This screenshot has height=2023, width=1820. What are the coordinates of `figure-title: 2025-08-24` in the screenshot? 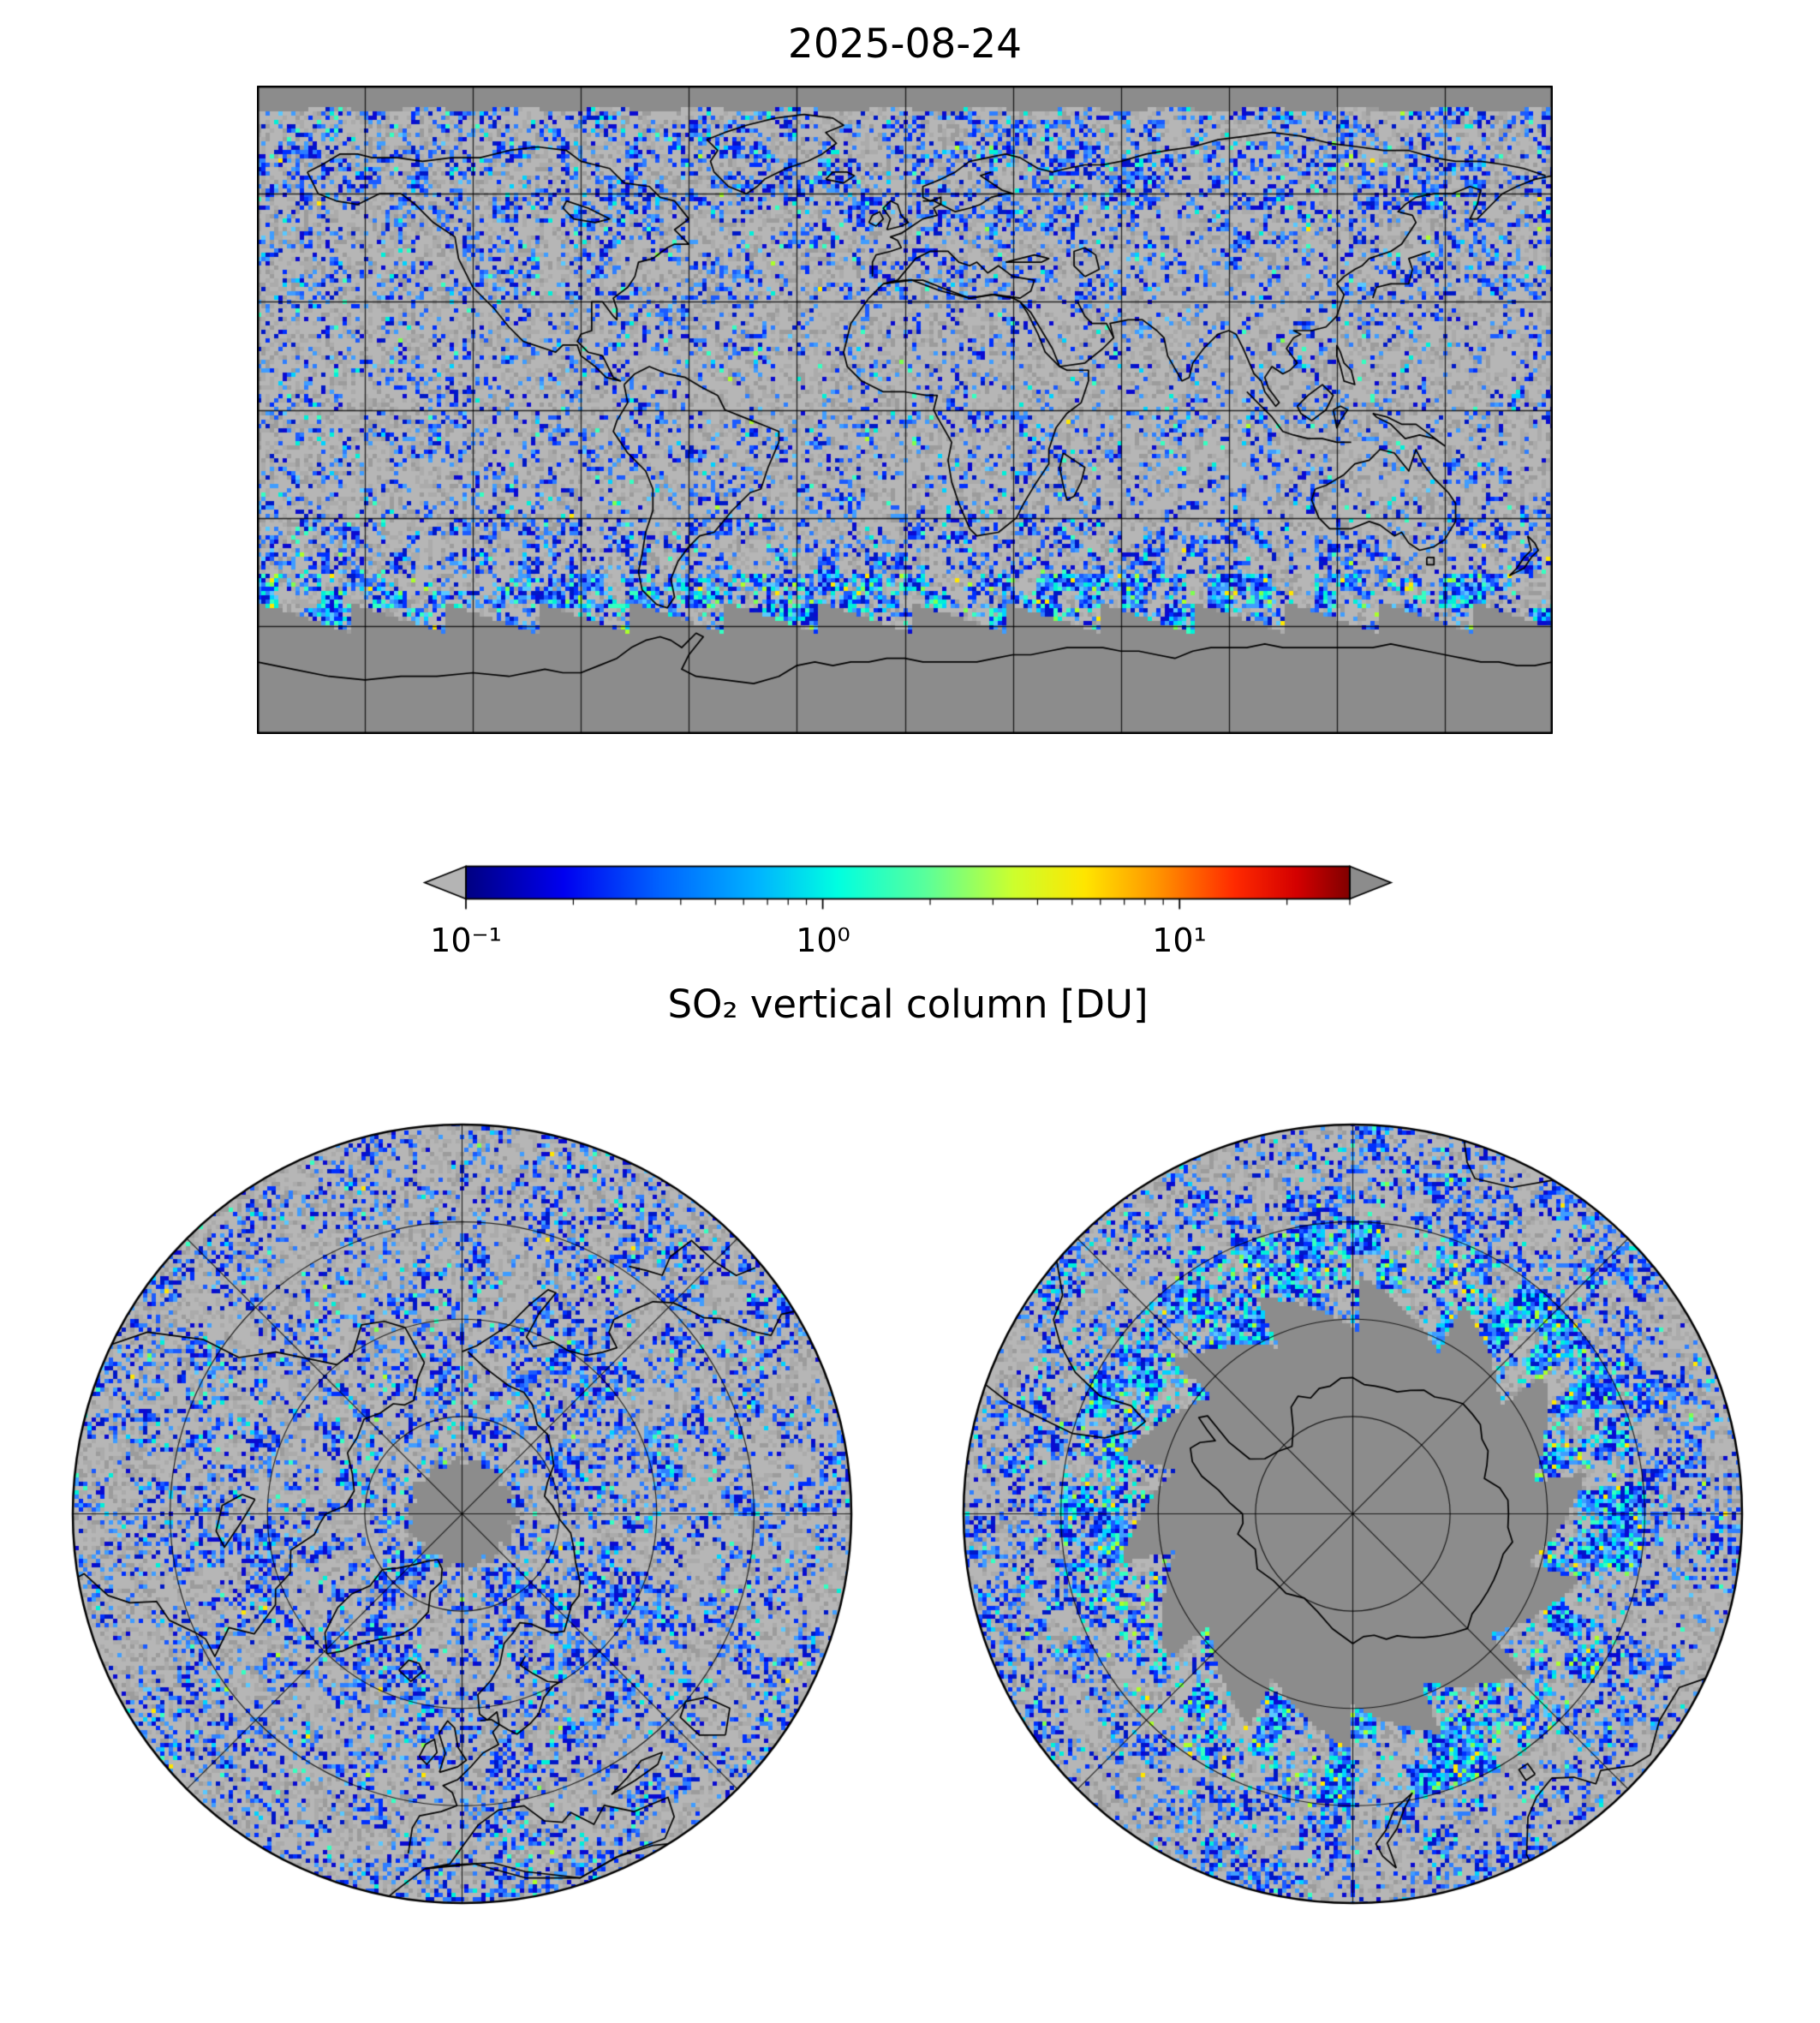 It's located at (905, 44).